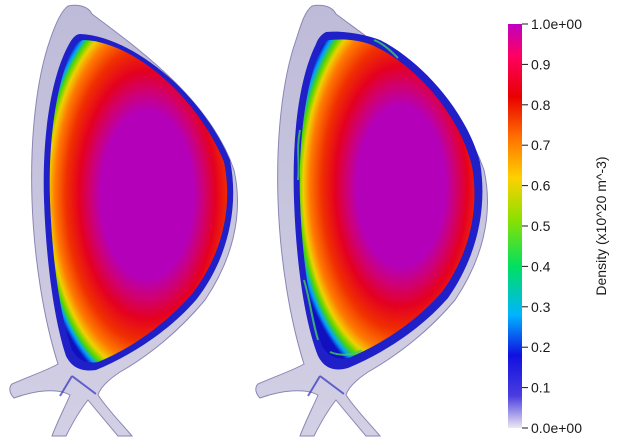 The width and height of the screenshot is (625, 441). Describe the element at coordinates (541, 307) in the screenshot. I see `colorbar-tick-label: 0.3` at that location.